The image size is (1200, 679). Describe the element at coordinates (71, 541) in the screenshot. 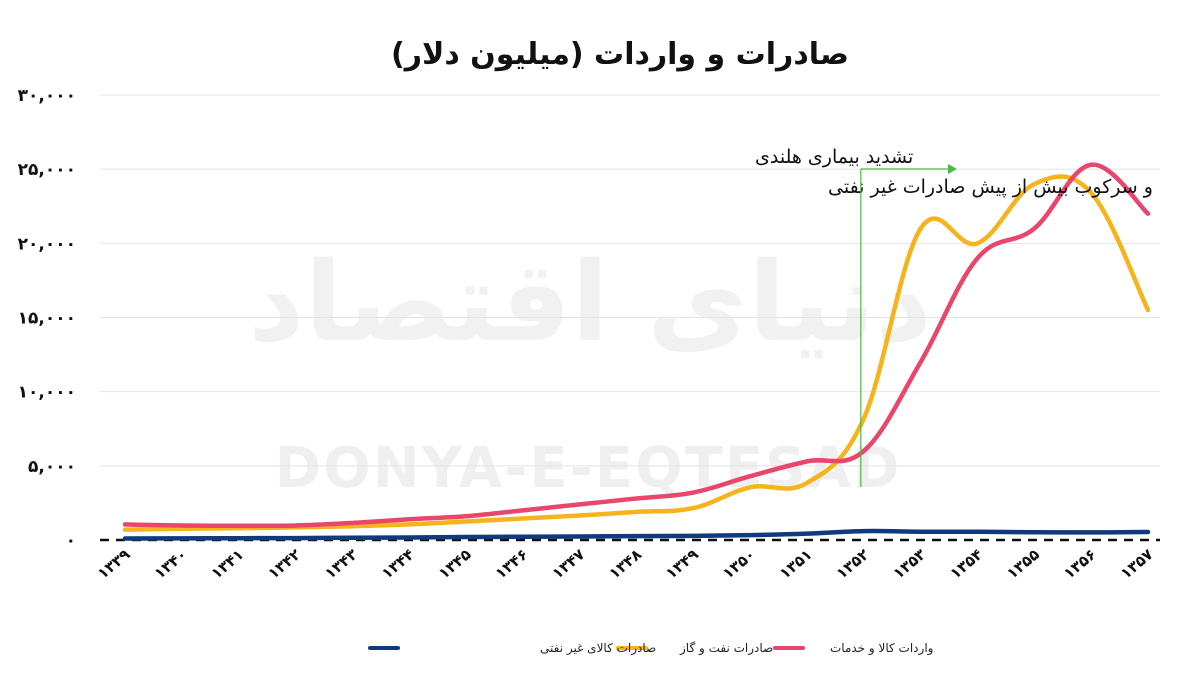

I see `y-tick-label: ۰` at that location.